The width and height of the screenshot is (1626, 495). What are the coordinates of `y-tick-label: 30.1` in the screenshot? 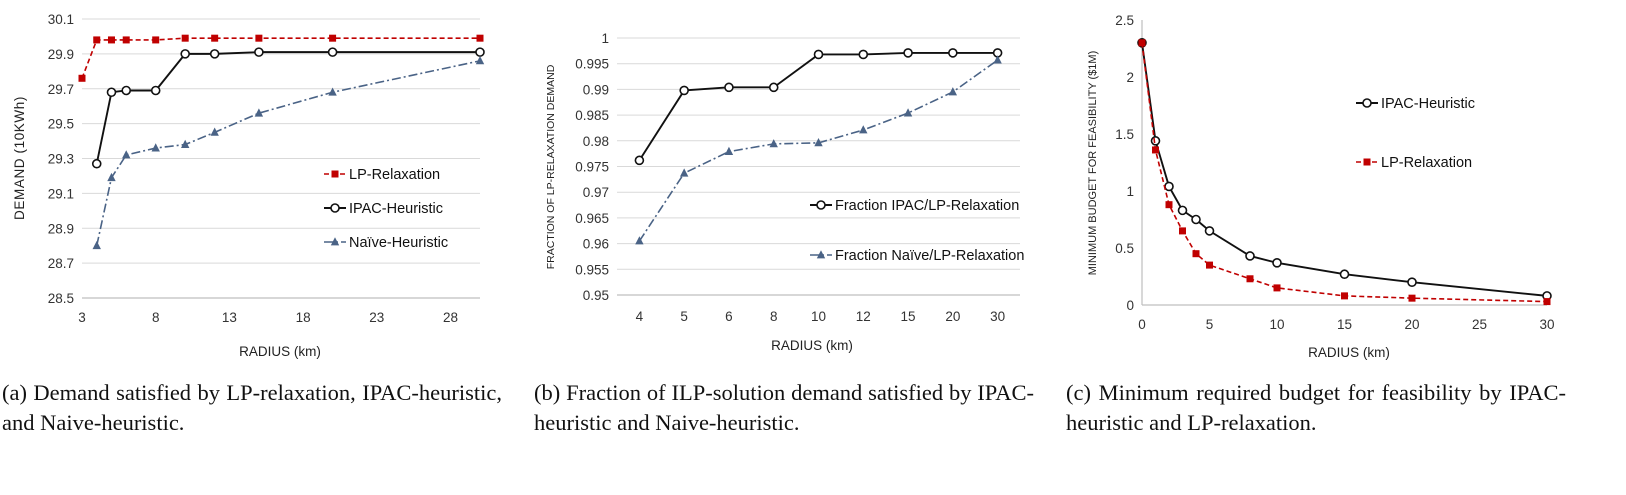 It's located at (61, 19).